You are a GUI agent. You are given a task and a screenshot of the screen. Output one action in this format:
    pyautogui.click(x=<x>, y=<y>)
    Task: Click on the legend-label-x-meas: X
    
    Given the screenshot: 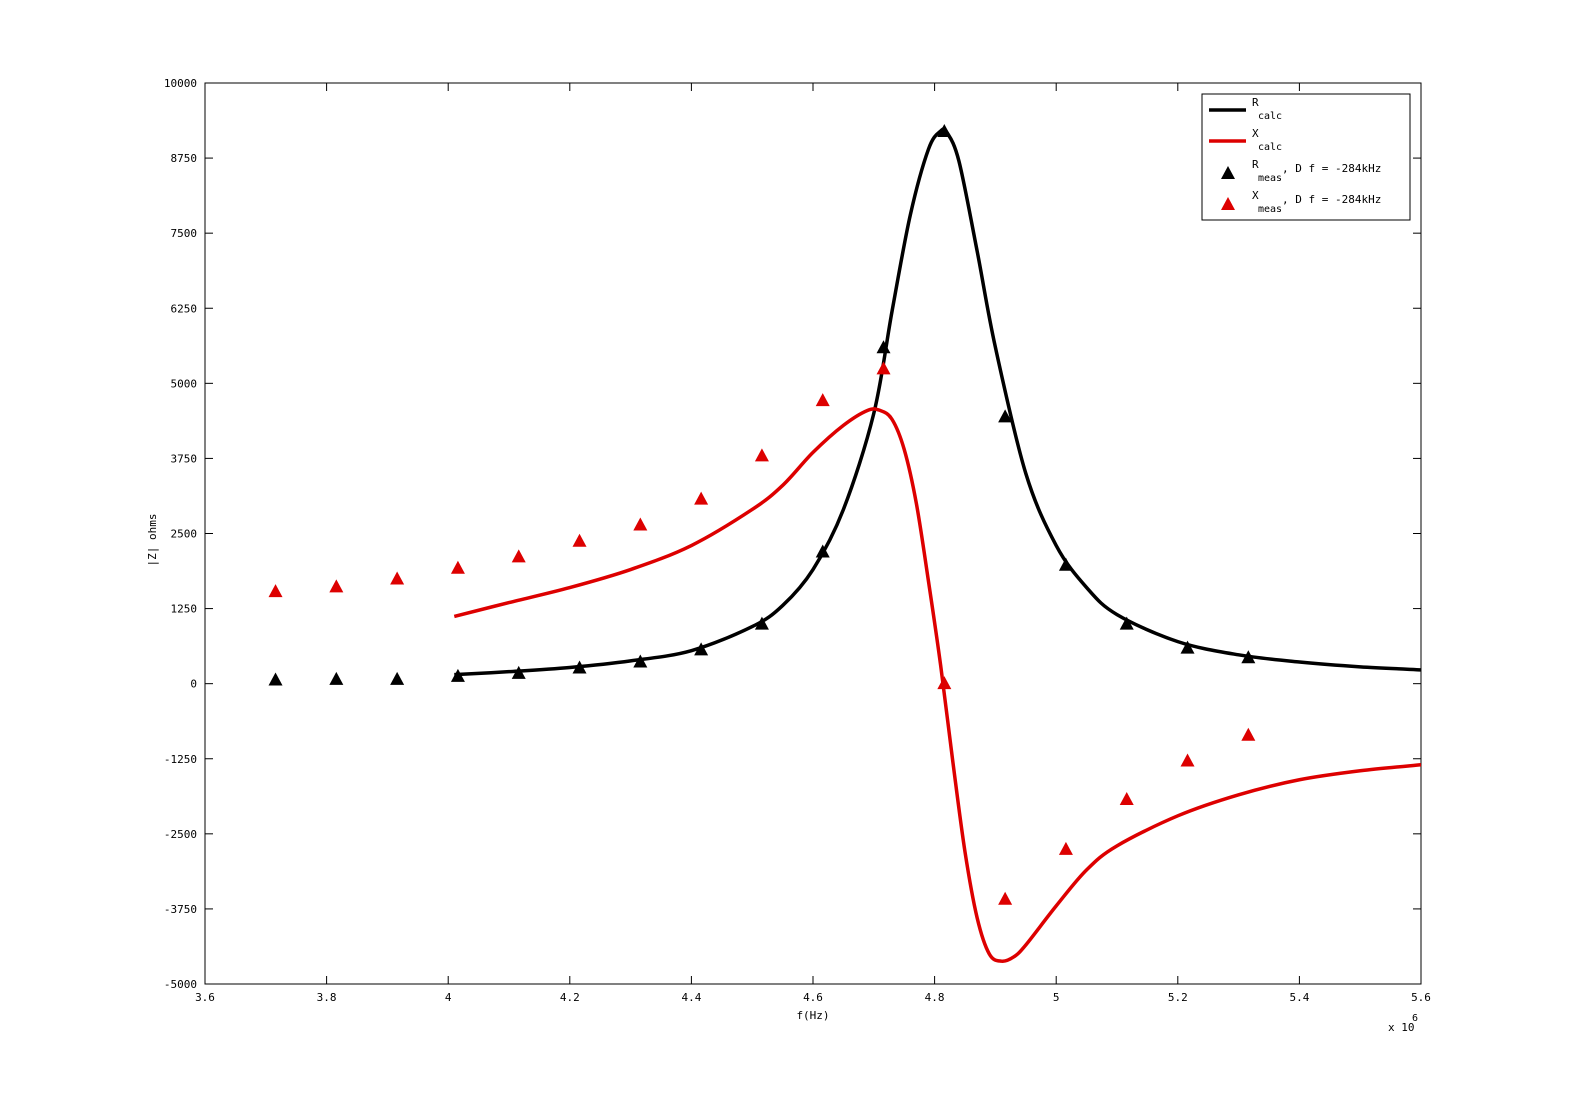 What is the action you would take?
    pyautogui.click(x=1255, y=195)
    